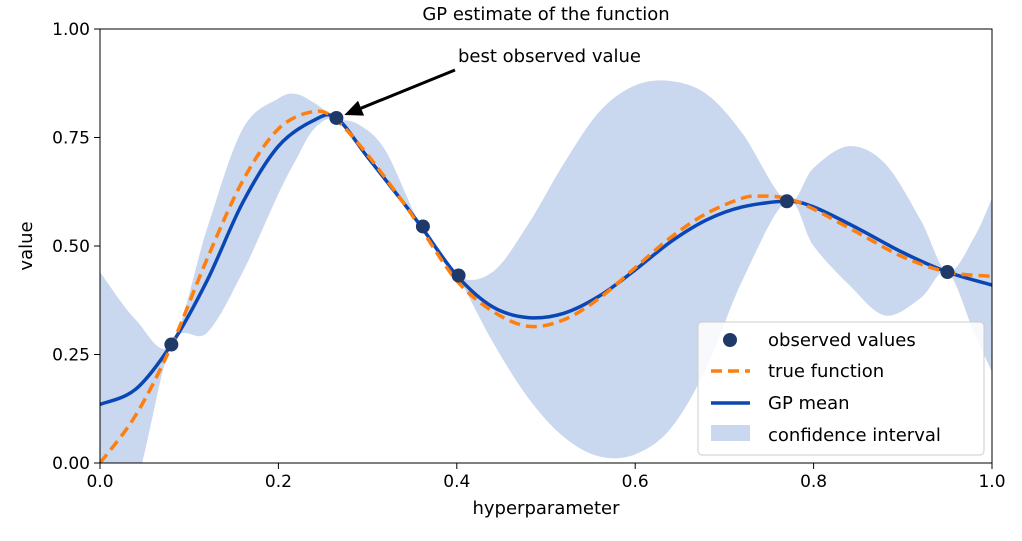  Describe the element at coordinates (545, 14) in the screenshot. I see `chart-title: GP estimate of the function` at that location.